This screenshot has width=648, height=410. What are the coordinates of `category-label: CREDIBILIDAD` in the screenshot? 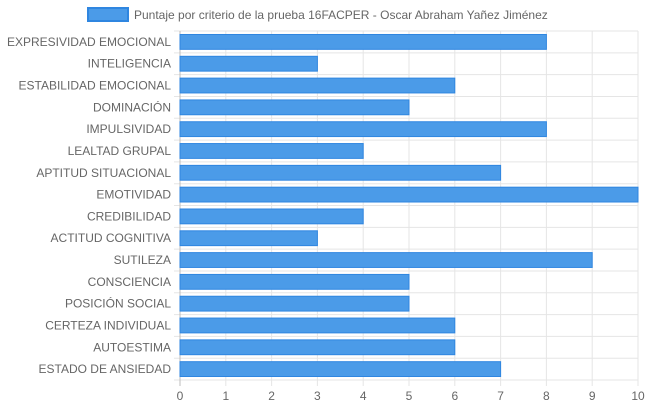 It's located at (129, 216).